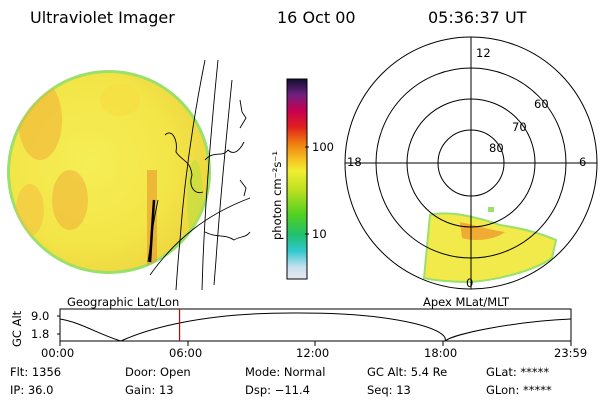  Describe the element at coordinates (36, 372) in the screenshot. I see `status-flt: Flt: 1356` at that location.